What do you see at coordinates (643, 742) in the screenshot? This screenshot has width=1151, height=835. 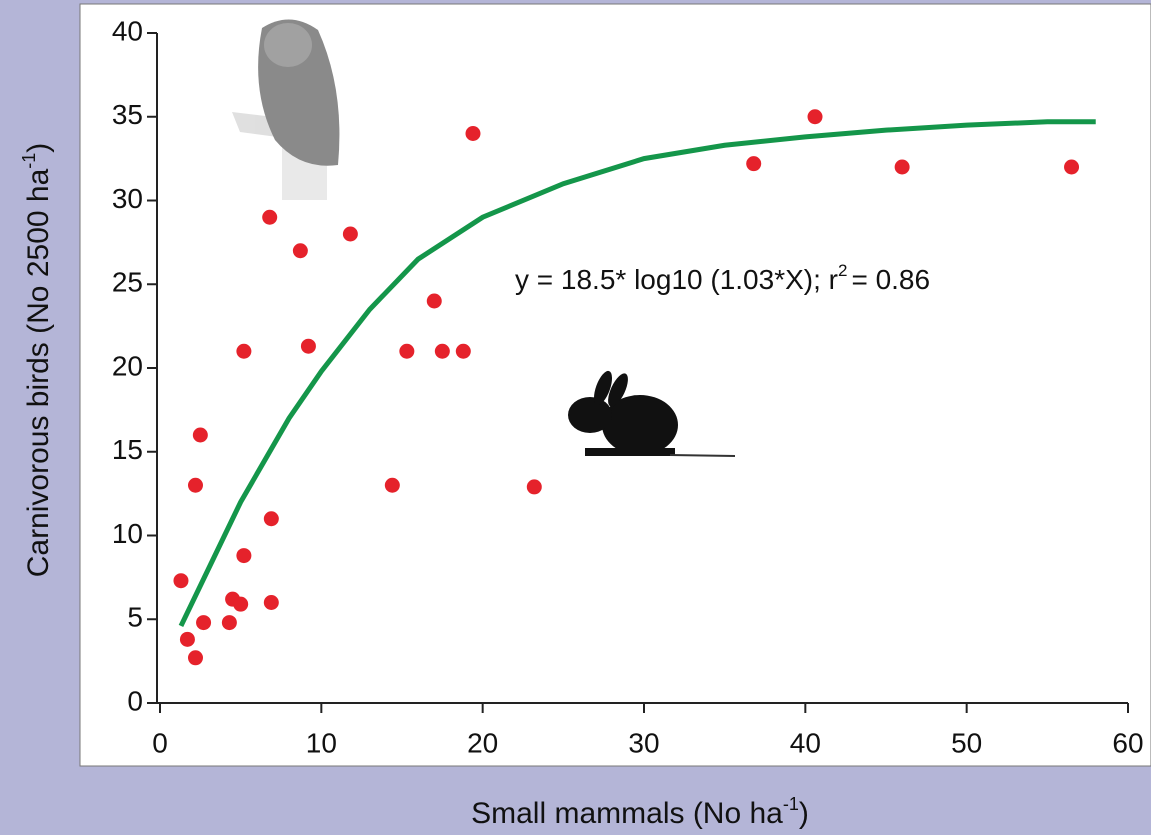 I see `x-tick-label: 30` at bounding box center [643, 742].